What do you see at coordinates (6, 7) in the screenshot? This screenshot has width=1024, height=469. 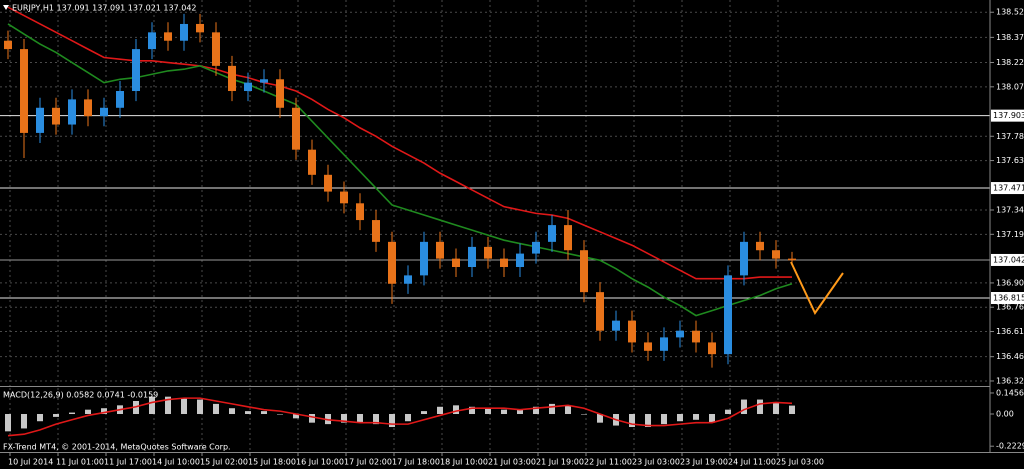 I see `symbol-marker` at bounding box center [6, 7].